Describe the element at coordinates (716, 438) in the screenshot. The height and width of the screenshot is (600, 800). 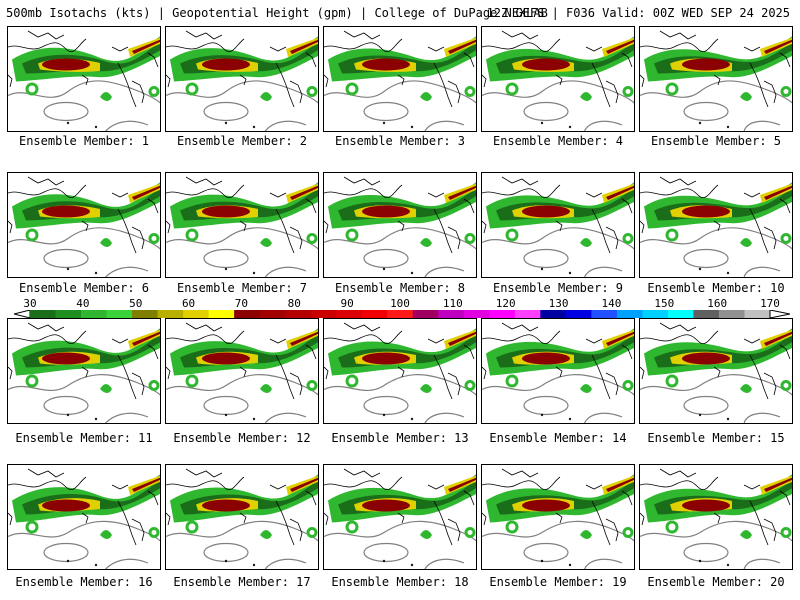
I see `ensemble-member-label: Ensemble Member: 15` at that location.